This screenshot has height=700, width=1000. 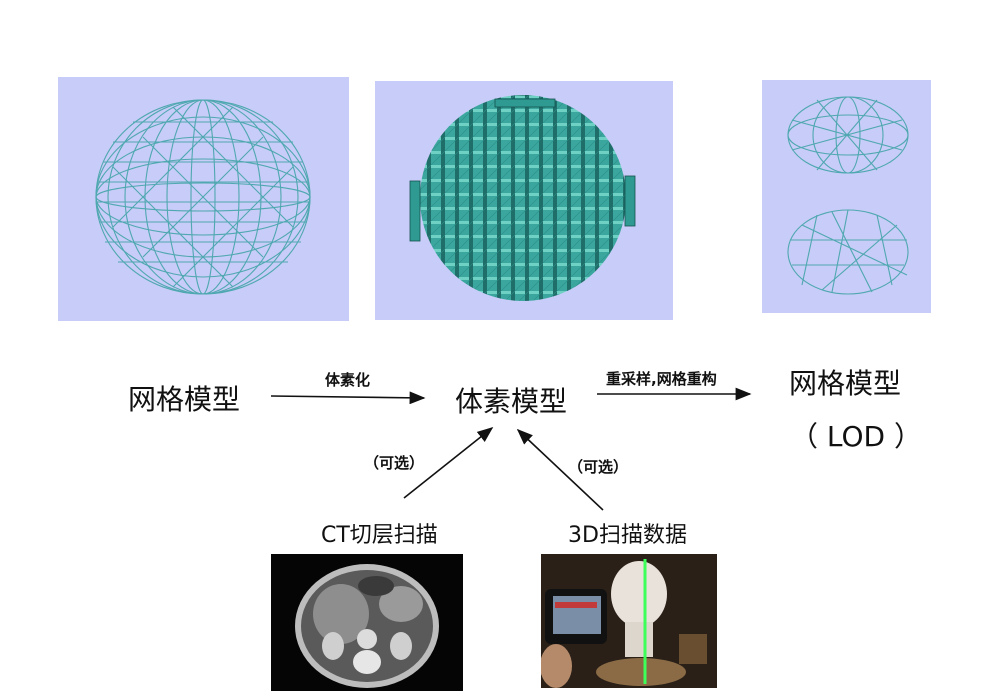 I want to click on 3d-scan-photo, so click(x=629, y=621).